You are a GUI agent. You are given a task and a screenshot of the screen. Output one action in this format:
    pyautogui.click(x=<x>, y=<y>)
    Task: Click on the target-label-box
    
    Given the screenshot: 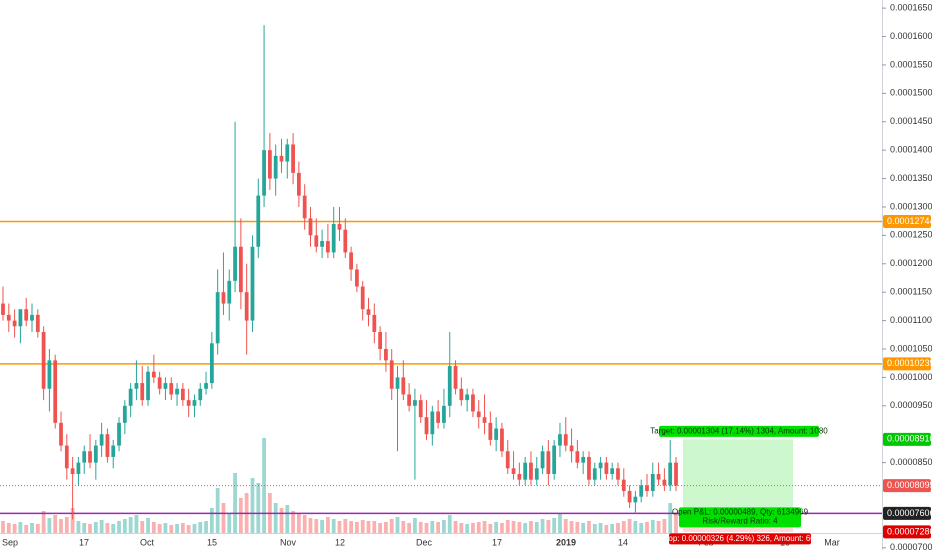 What is the action you would take?
    pyautogui.click(x=739, y=431)
    